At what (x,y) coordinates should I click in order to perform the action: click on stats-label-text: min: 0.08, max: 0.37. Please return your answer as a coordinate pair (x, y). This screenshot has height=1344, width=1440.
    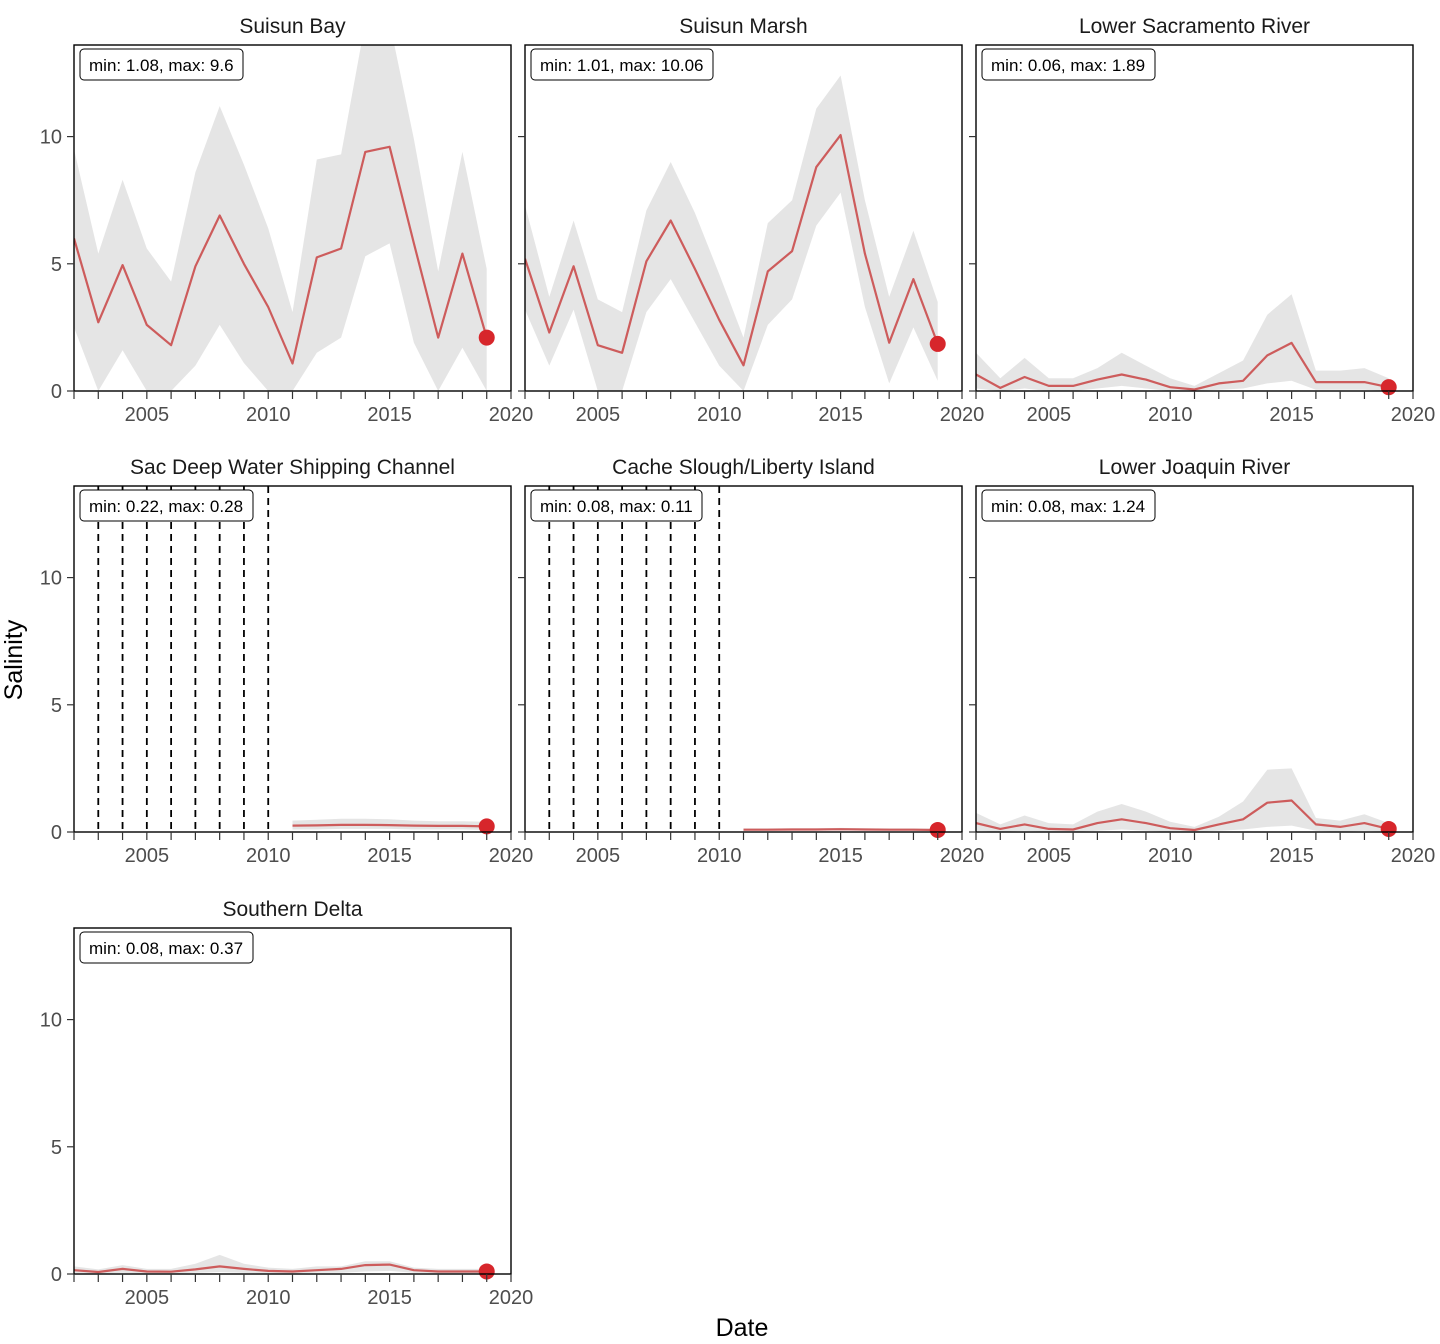
    Looking at the image, I should click on (166, 948).